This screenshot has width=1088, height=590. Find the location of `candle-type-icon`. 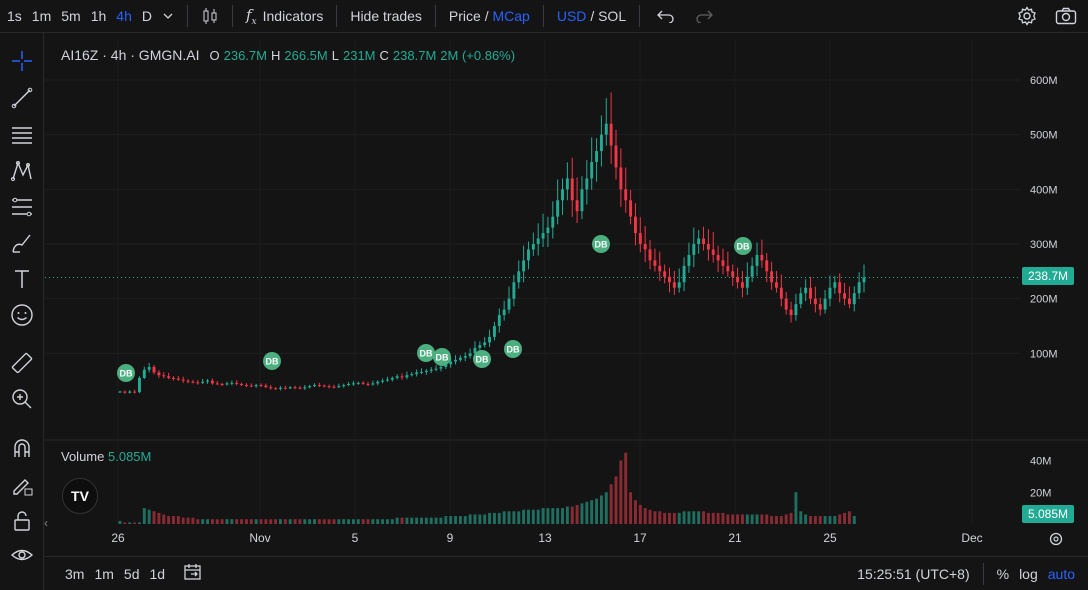

candle-type-icon is located at coordinates (210, 16).